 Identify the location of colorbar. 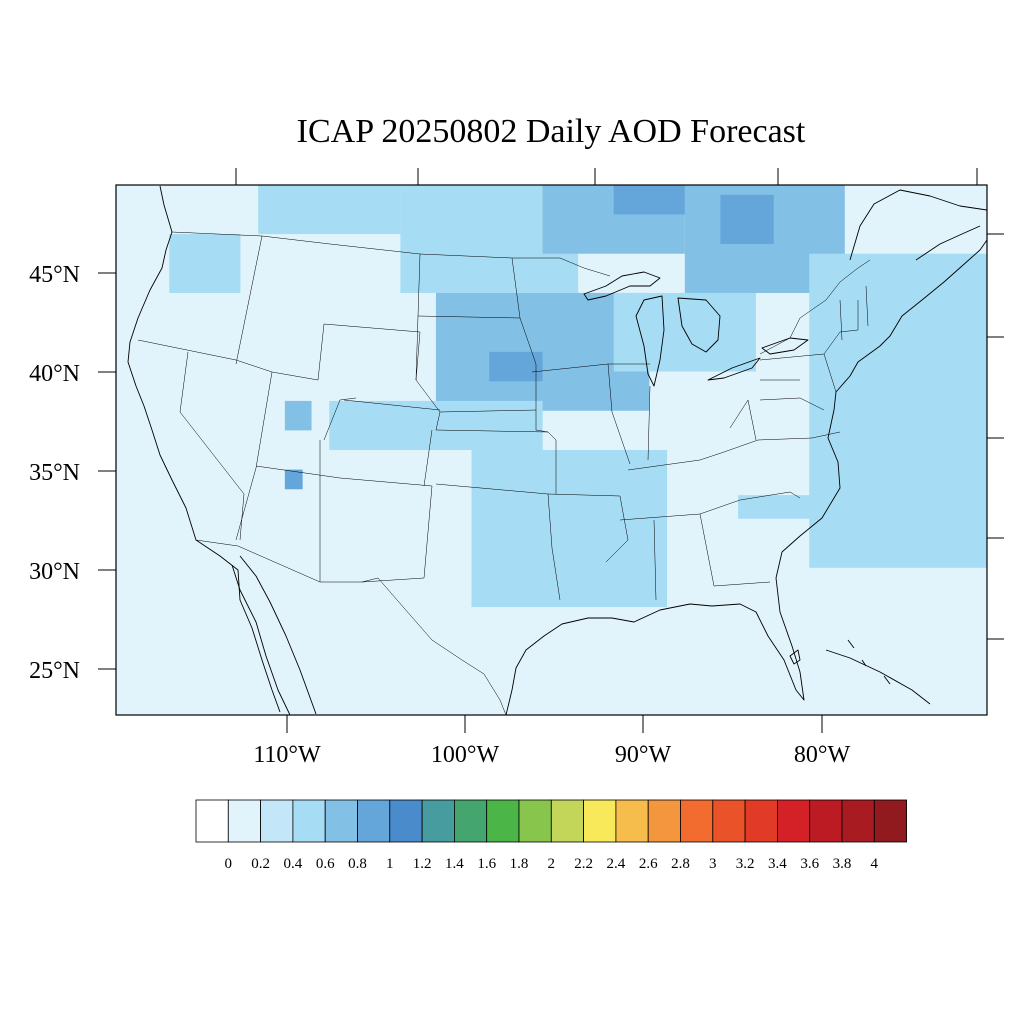
(551, 821).